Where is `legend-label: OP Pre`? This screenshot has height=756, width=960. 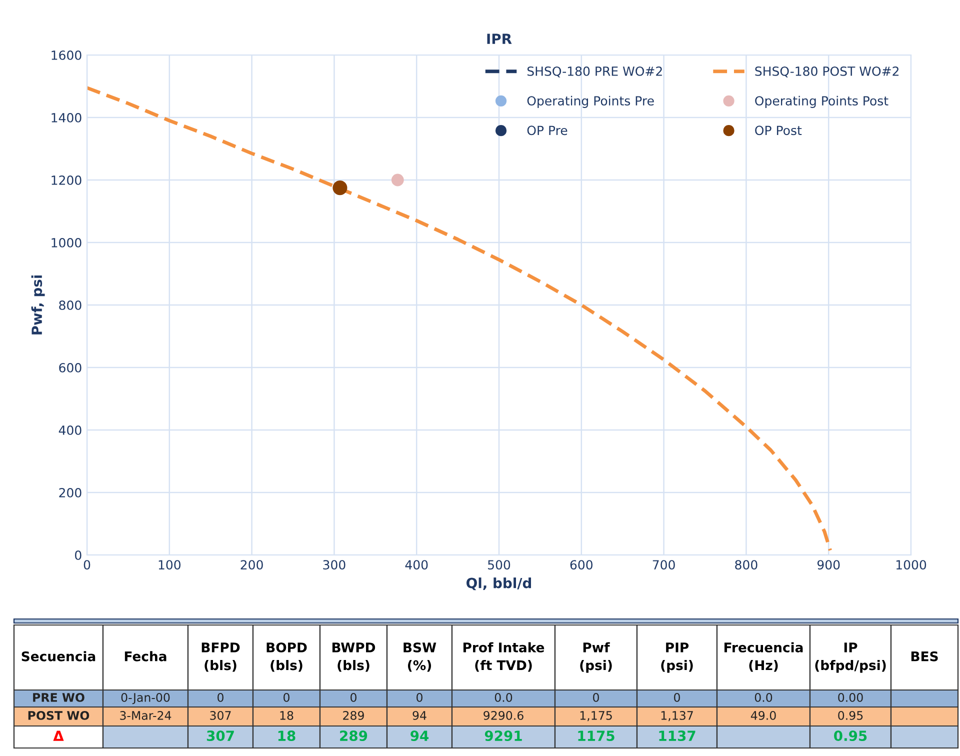
legend-label: OP Pre is located at coordinates (547, 131).